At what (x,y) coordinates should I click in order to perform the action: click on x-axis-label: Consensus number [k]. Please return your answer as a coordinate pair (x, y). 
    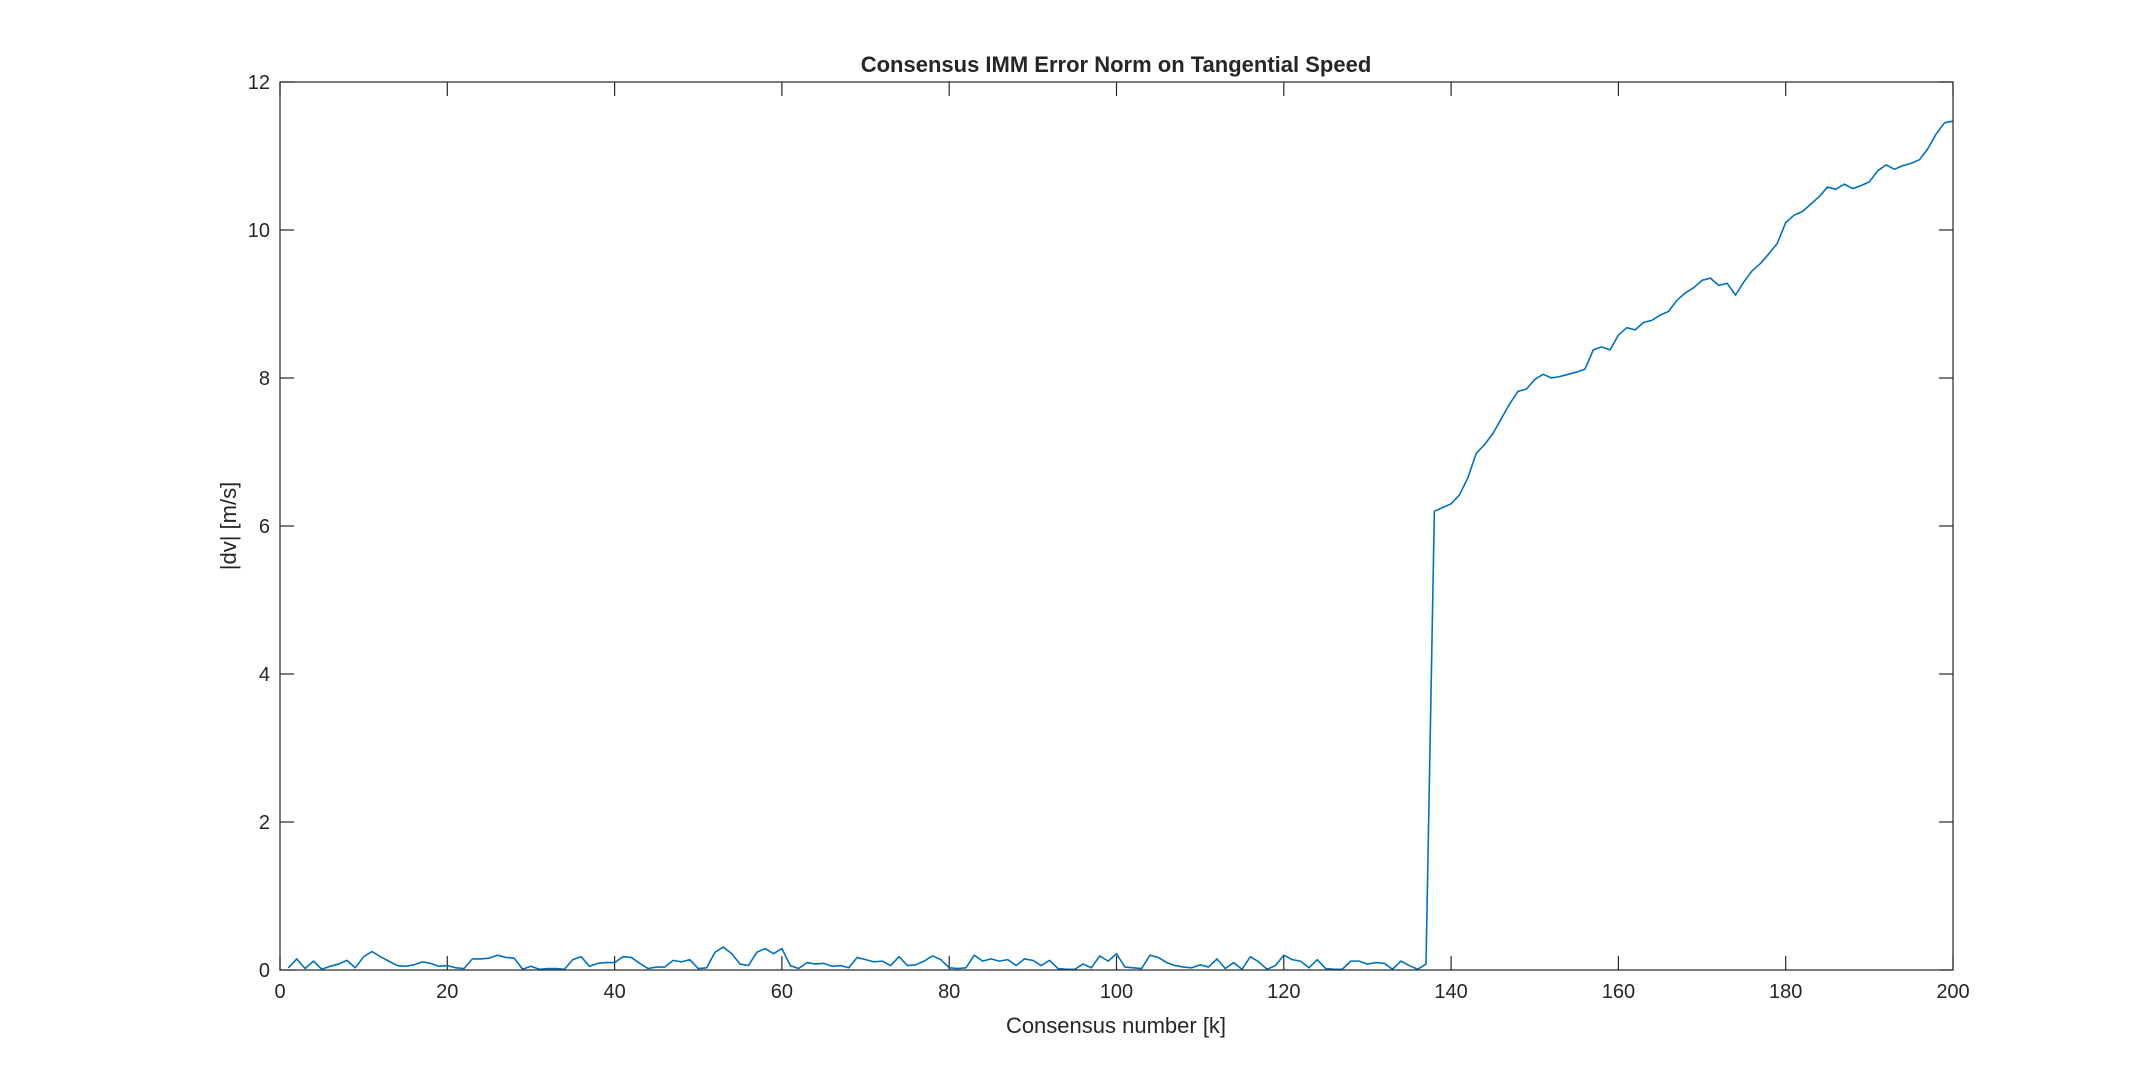
    Looking at the image, I should click on (1116, 1025).